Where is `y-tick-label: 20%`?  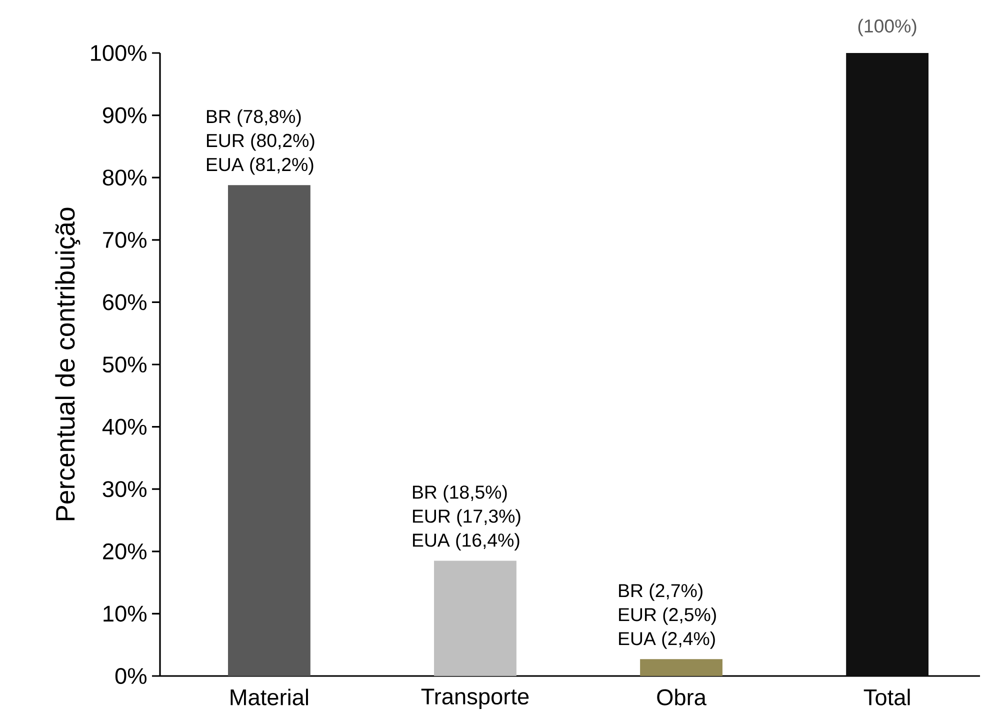
y-tick-label: 20% is located at coordinates (124, 551).